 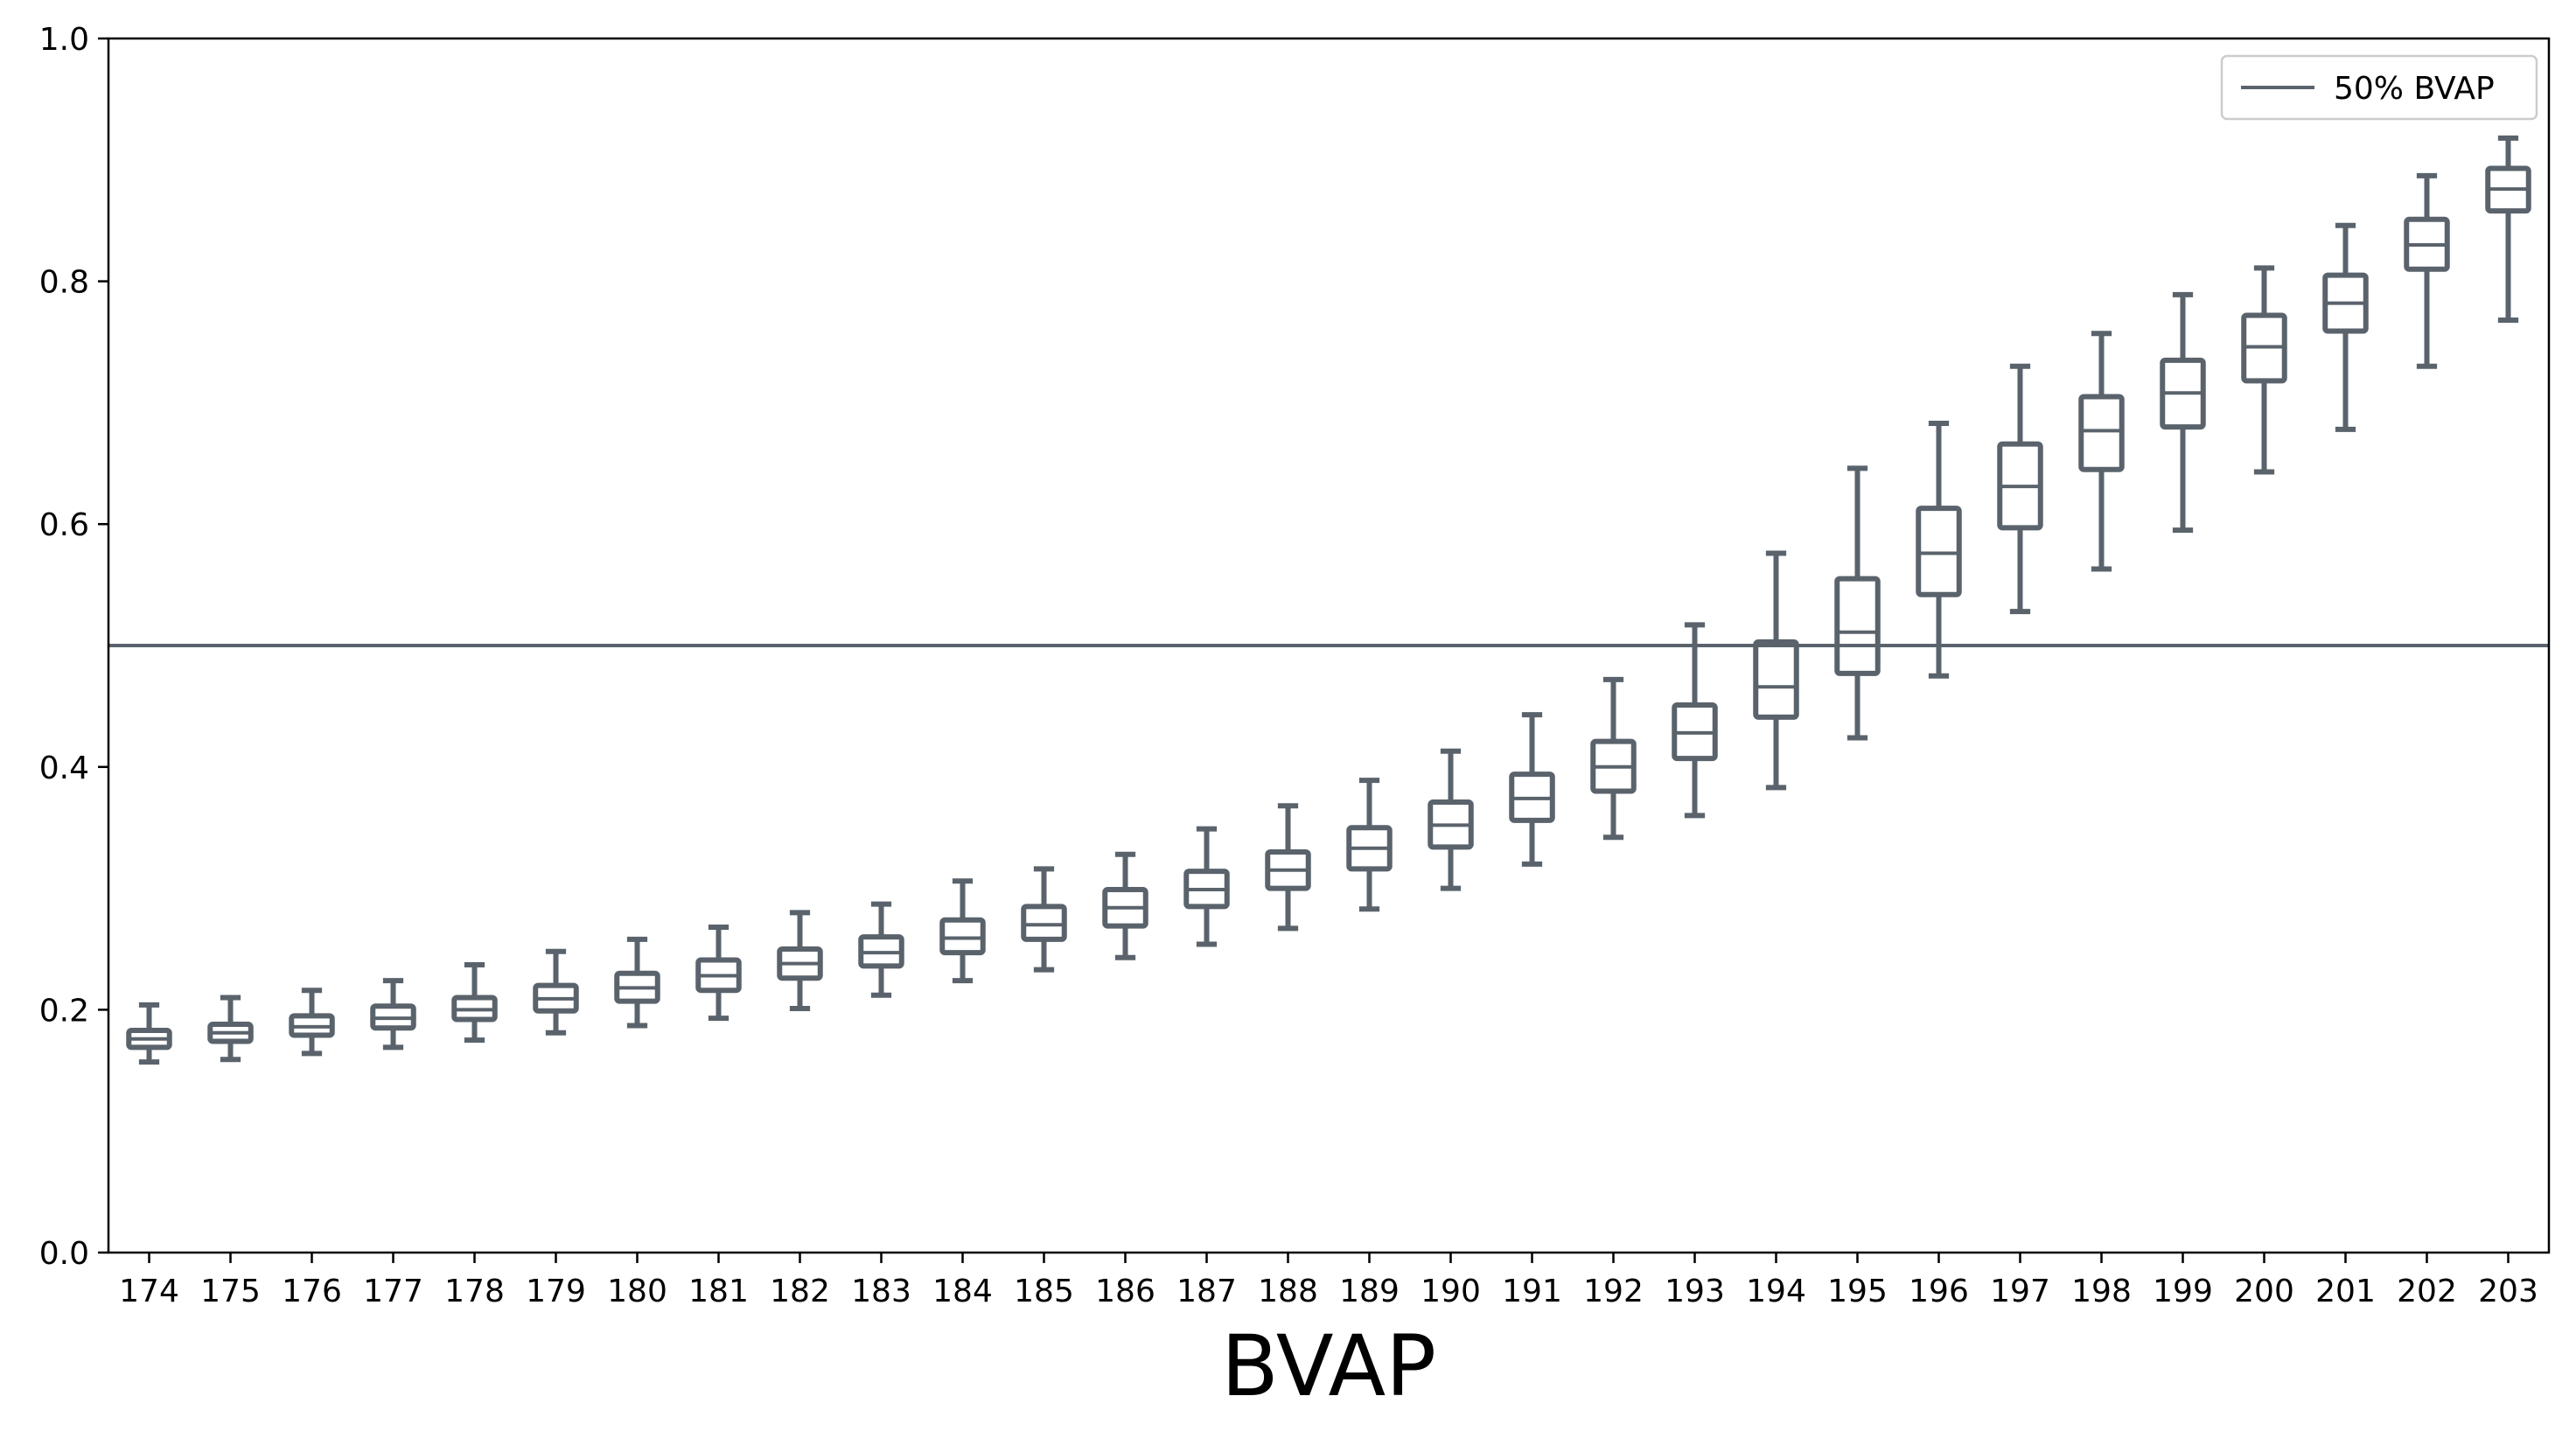 What do you see at coordinates (1328, 1366) in the screenshot?
I see `x-axis-title: BVAP` at bounding box center [1328, 1366].